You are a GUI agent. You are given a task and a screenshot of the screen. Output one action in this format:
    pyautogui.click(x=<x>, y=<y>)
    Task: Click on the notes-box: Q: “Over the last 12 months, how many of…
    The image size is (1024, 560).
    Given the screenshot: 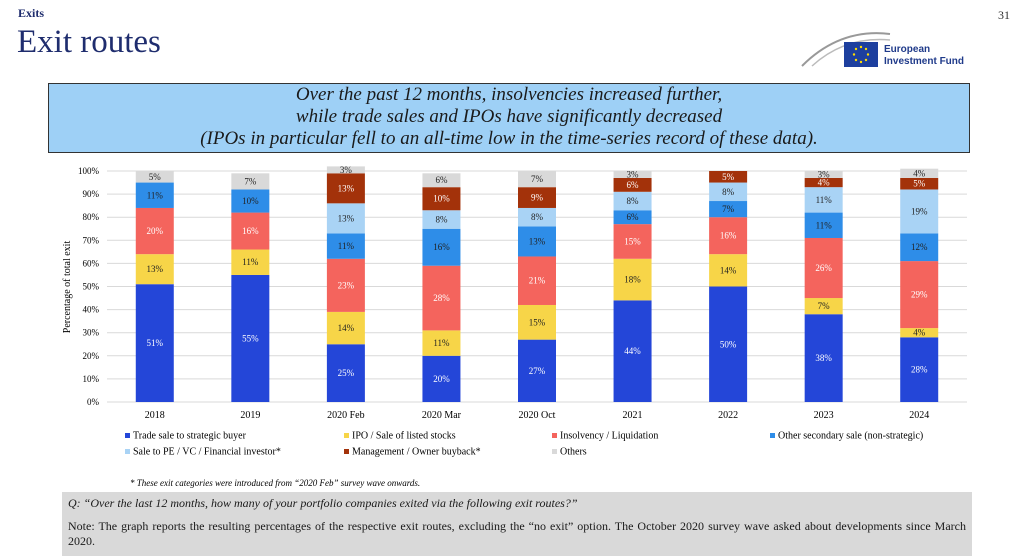 What is the action you would take?
    pyautogui.click(x=517, y=524)
    